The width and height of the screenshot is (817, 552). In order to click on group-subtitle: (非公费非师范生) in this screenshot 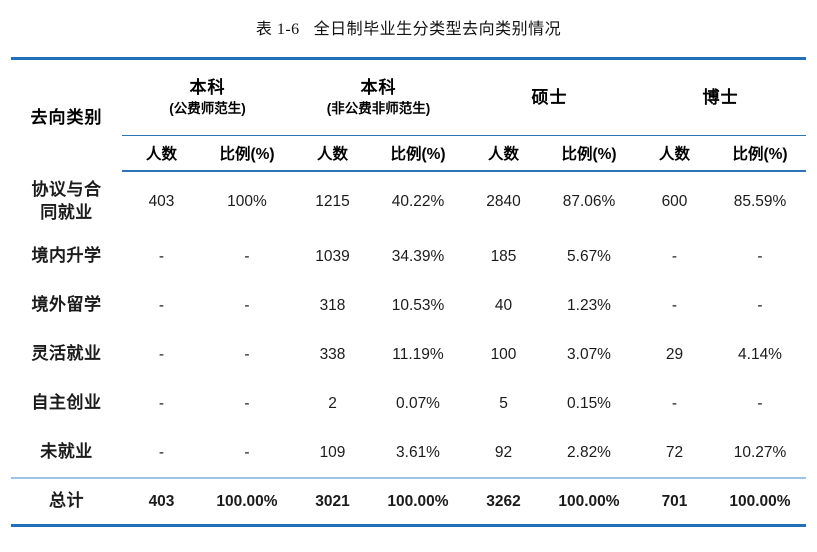, I will do `click(378, 108)`.